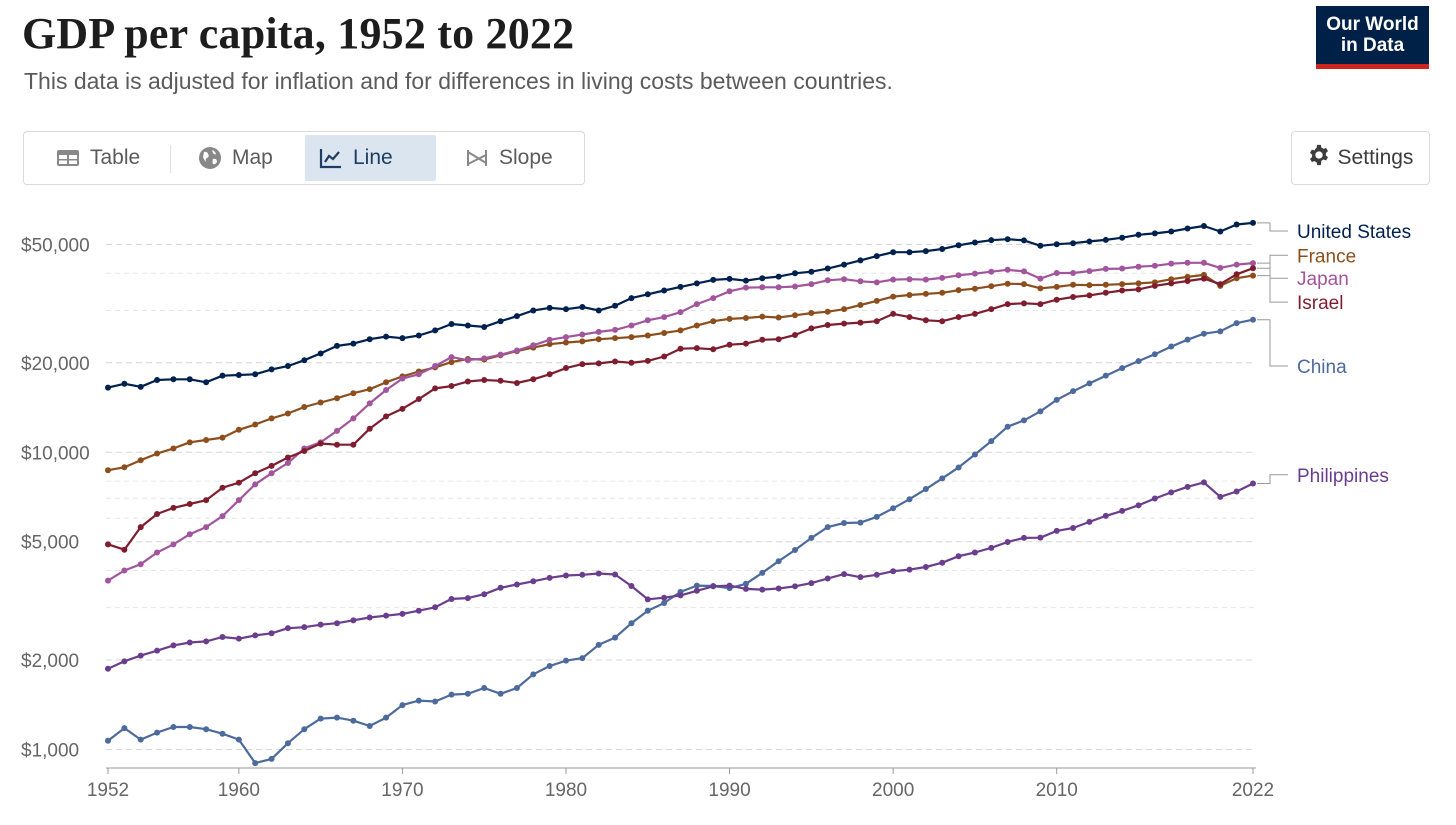 This screenshot has width=1456, height=825. Describe the element at coordinates (331, 158) in the screenshot. I see `line-chart-icon` at that location.